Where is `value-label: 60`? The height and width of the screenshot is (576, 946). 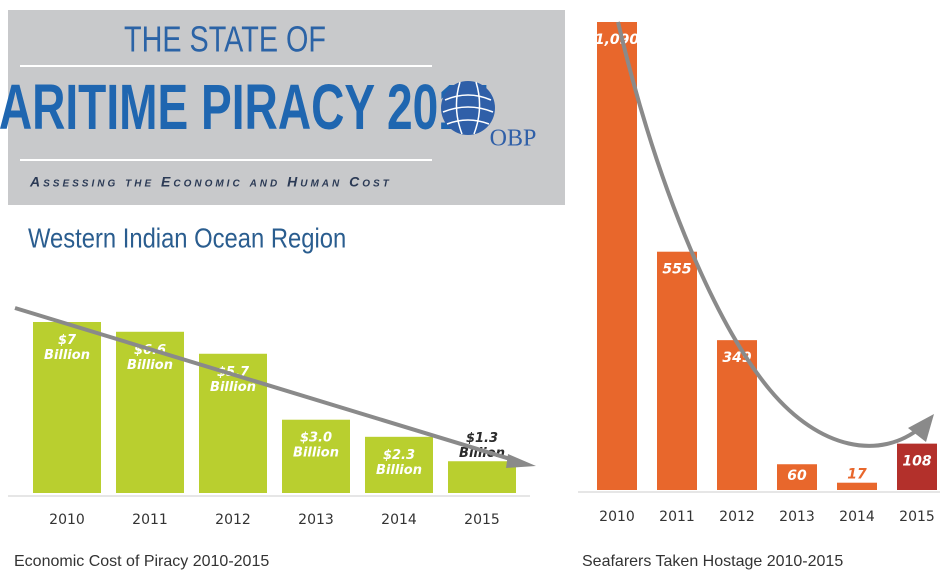 value-label: 60 is located at coordinates (797, 476).